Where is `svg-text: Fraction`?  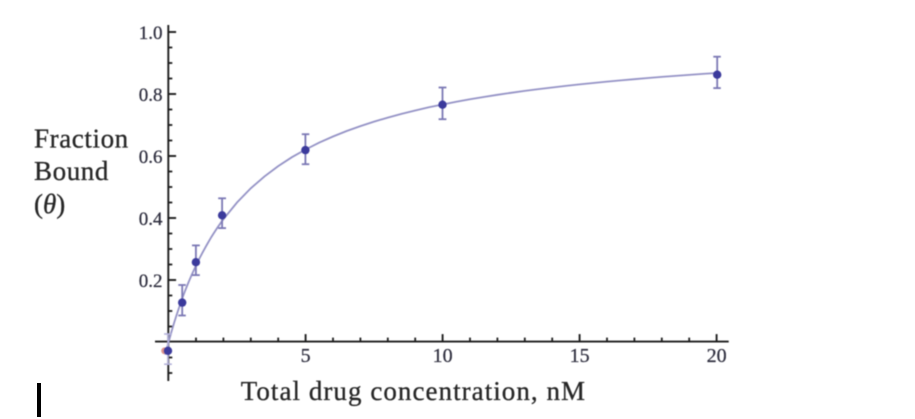 svg-text: Fraction is located at coordinates (81, 139).